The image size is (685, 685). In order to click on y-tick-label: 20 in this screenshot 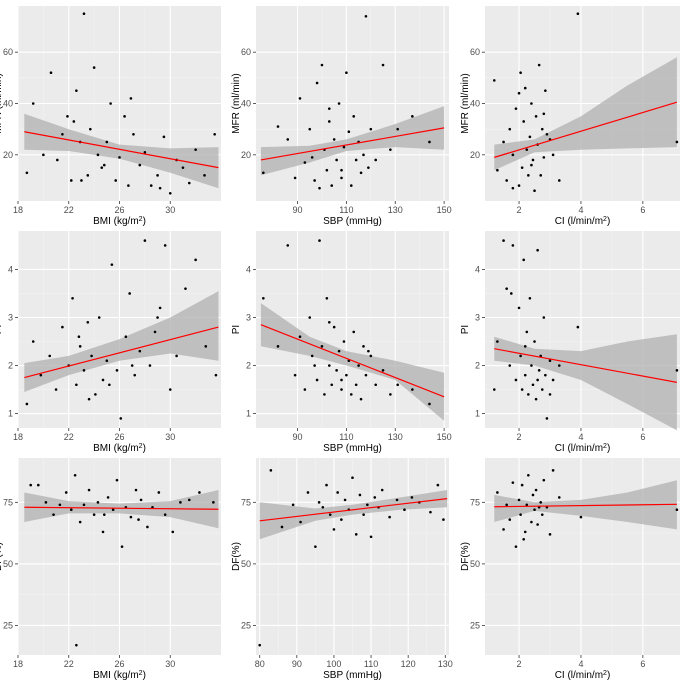, I will do `click(475, 155)`.